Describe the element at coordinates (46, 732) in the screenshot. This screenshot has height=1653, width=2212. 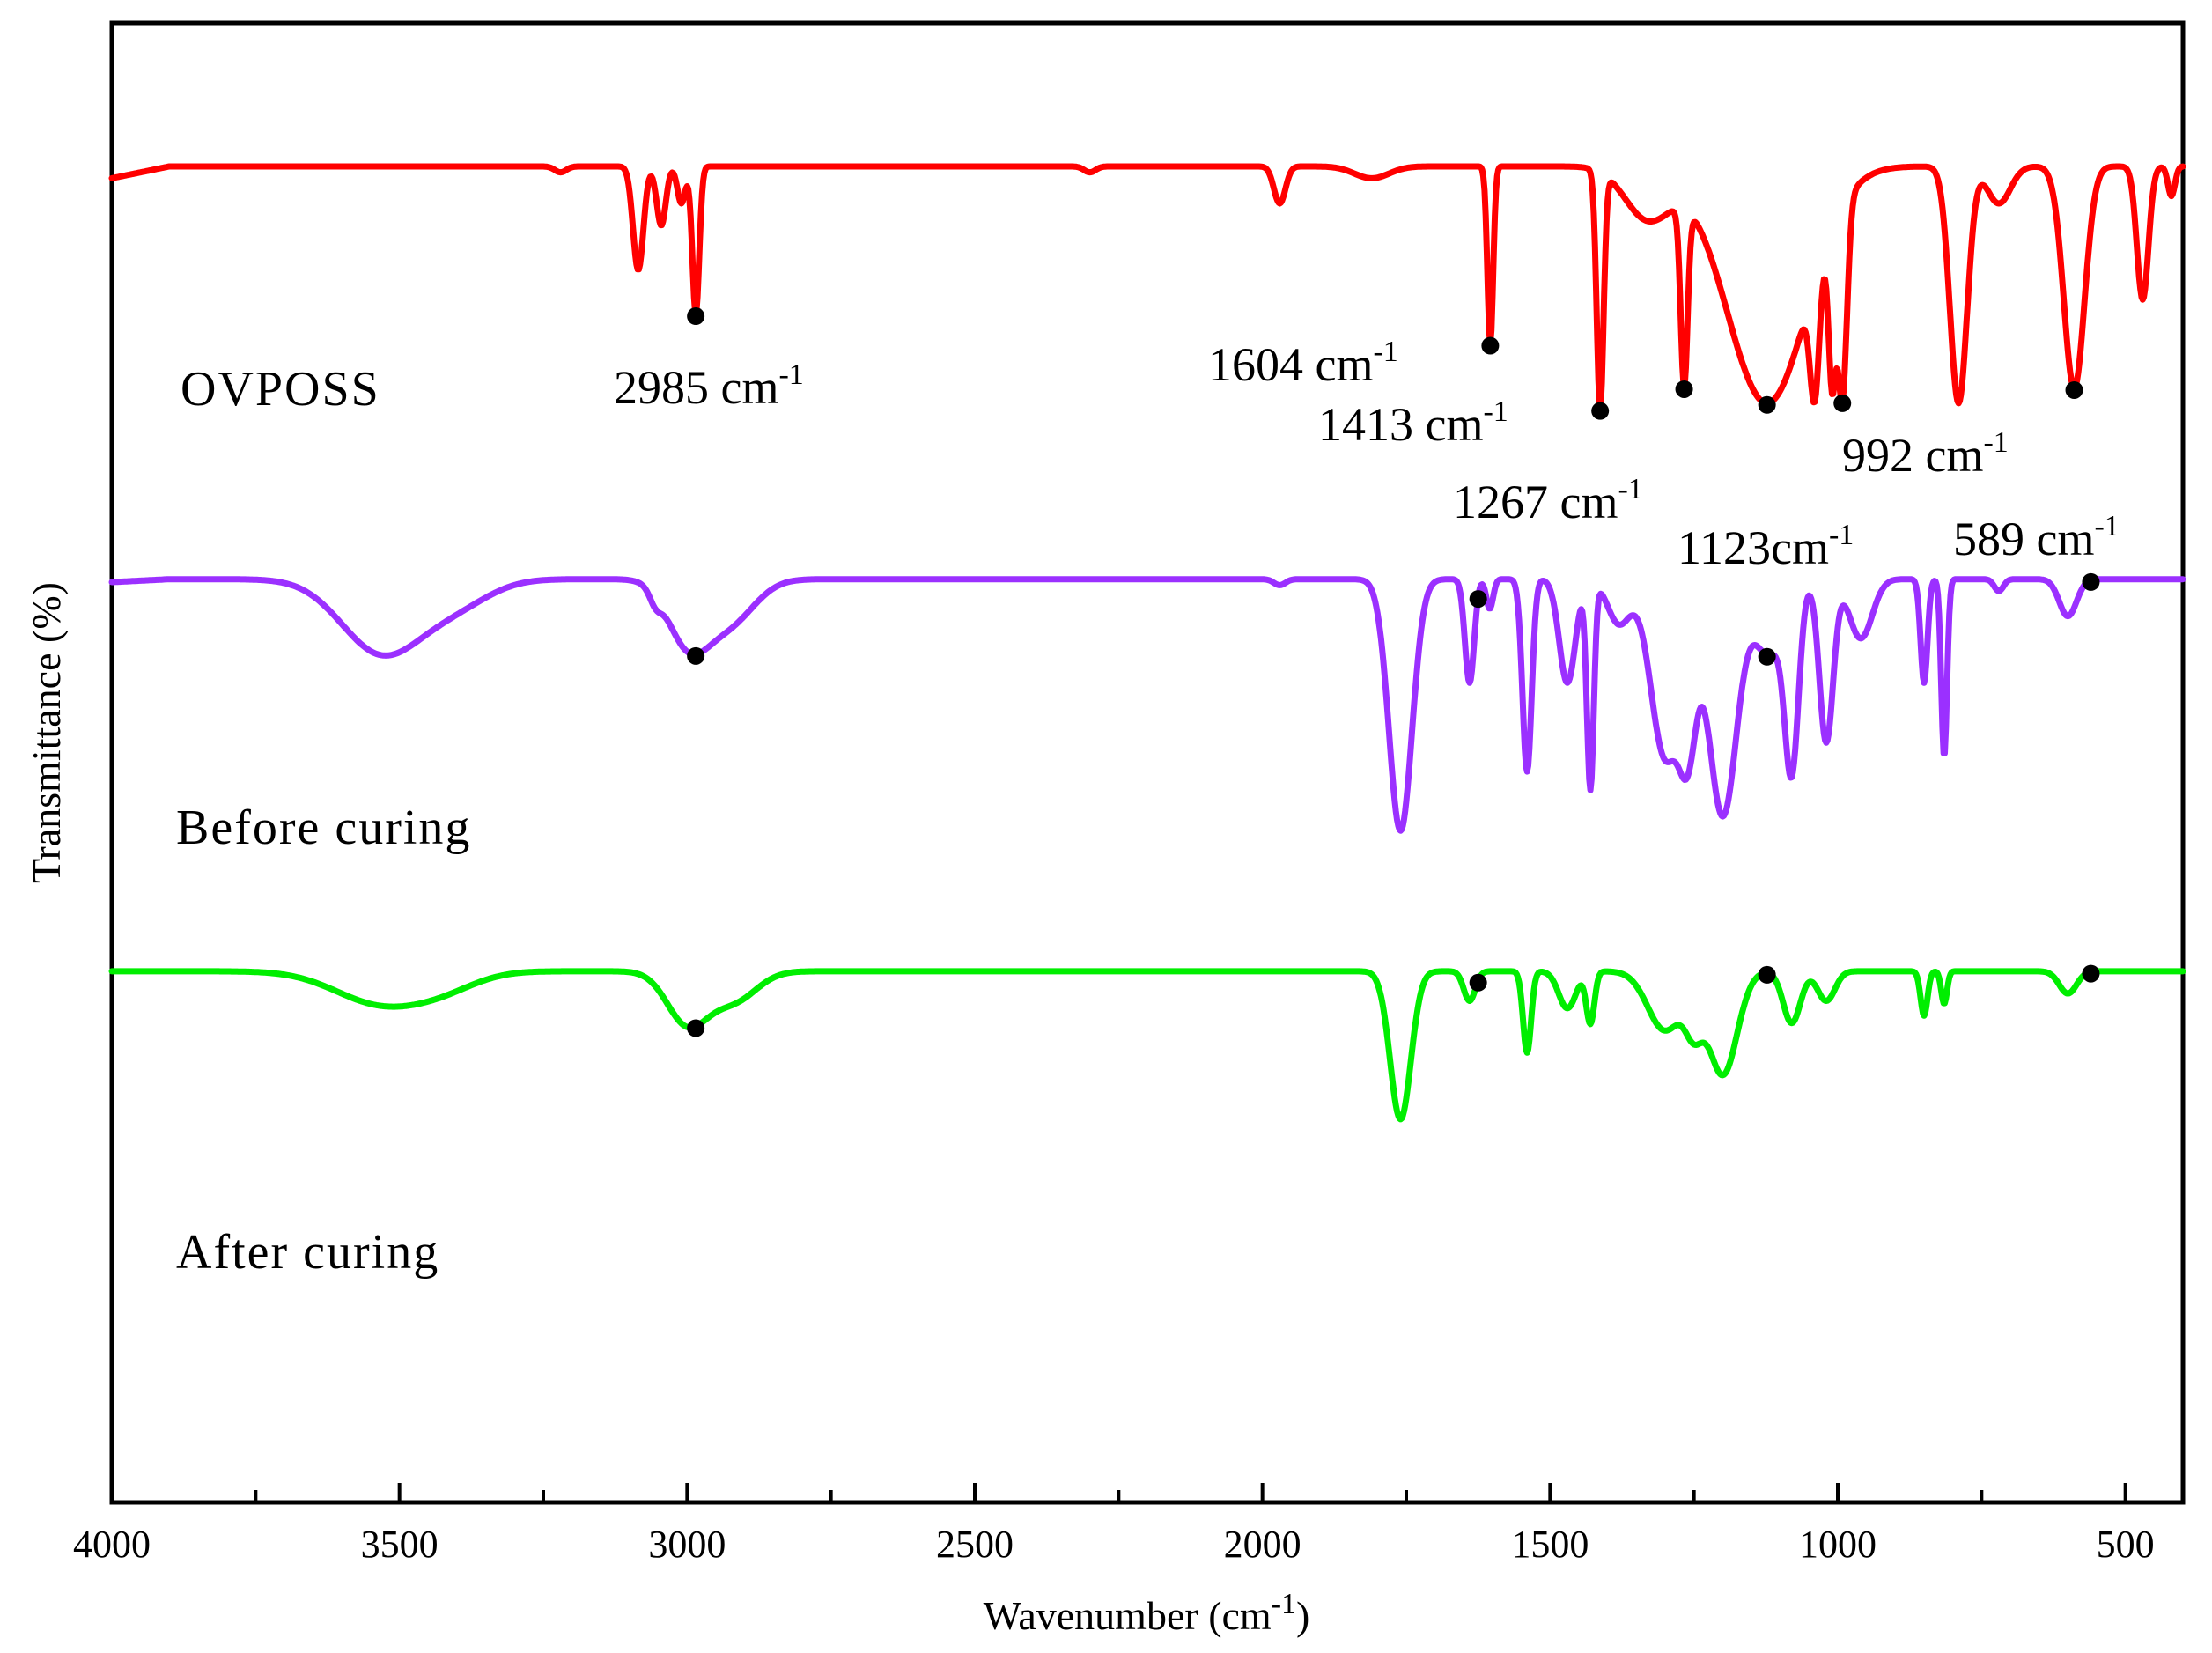
I see `y-axis-title: Transmittance (%)` at that location.